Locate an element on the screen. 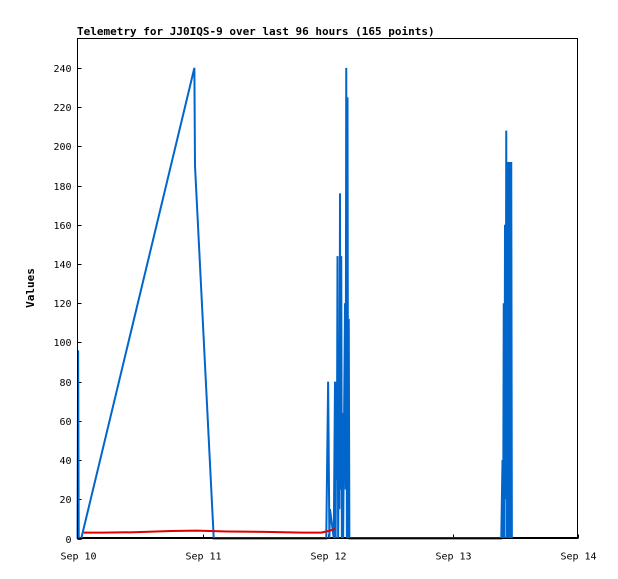 The height and width of the screenshot is (579, 618). y-axis-label: Values is located at coordinates (30, 288).